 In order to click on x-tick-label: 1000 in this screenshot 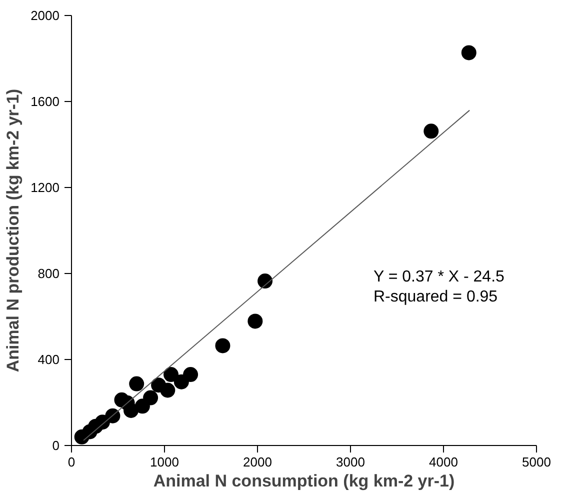, I will do `click(164, 462)`.